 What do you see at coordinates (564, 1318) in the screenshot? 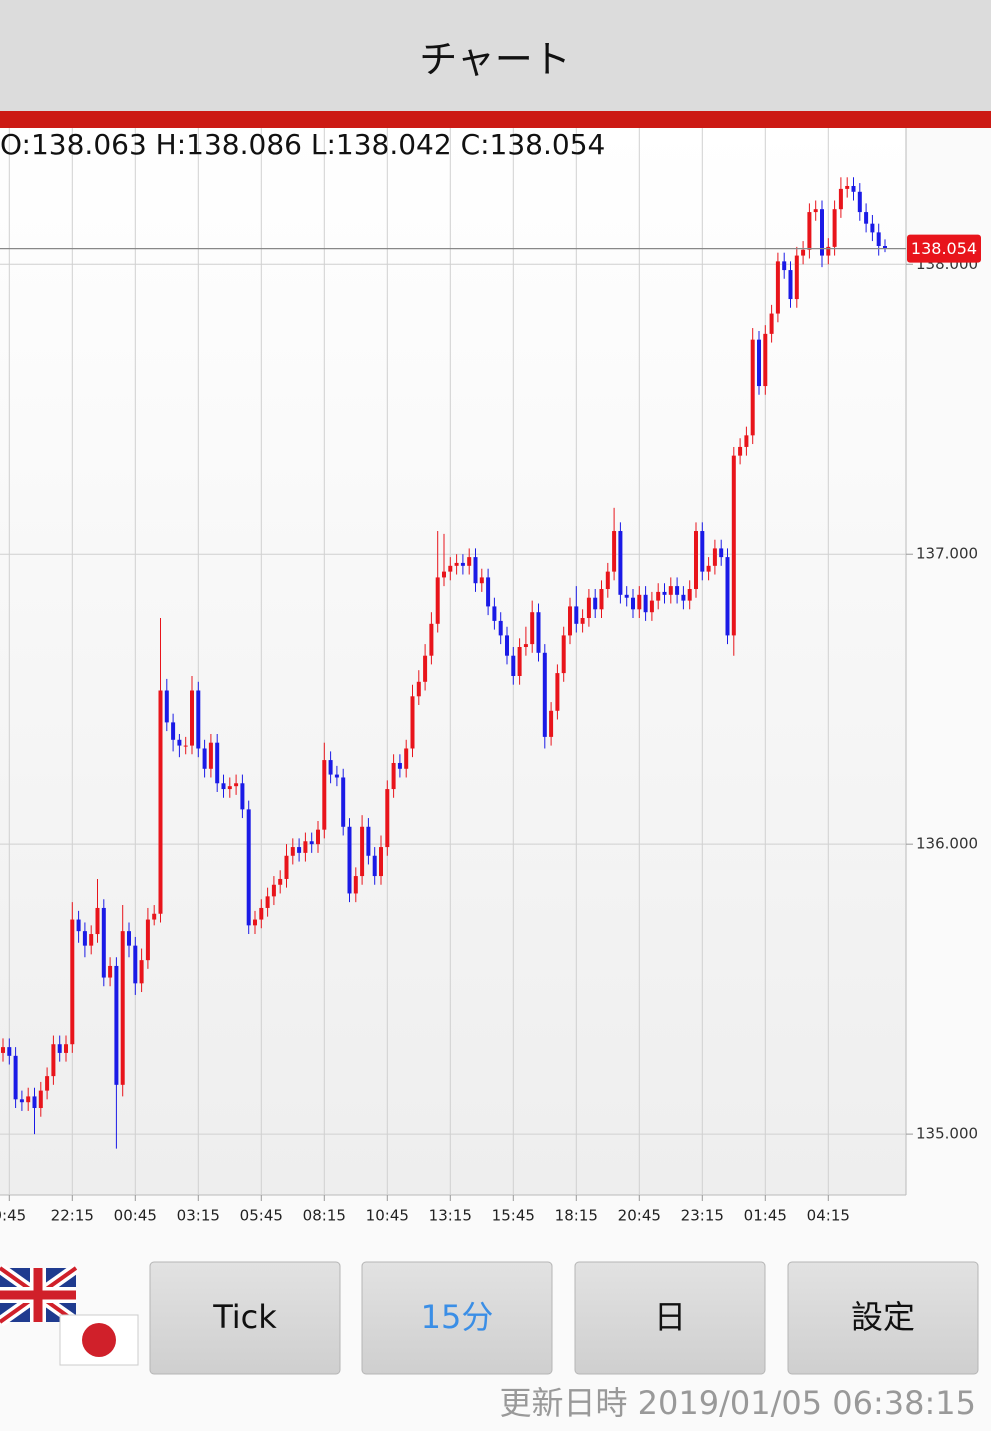
I see `button-bar: Tick 15分 日 設定` at bounding box center [564, 1318].